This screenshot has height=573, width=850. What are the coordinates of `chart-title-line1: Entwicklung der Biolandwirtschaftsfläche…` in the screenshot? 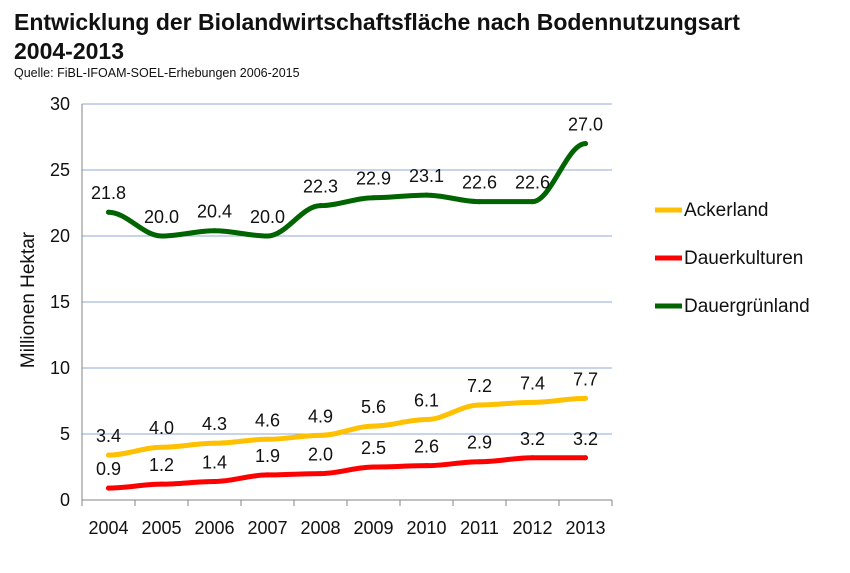 It's located at (377, 22).